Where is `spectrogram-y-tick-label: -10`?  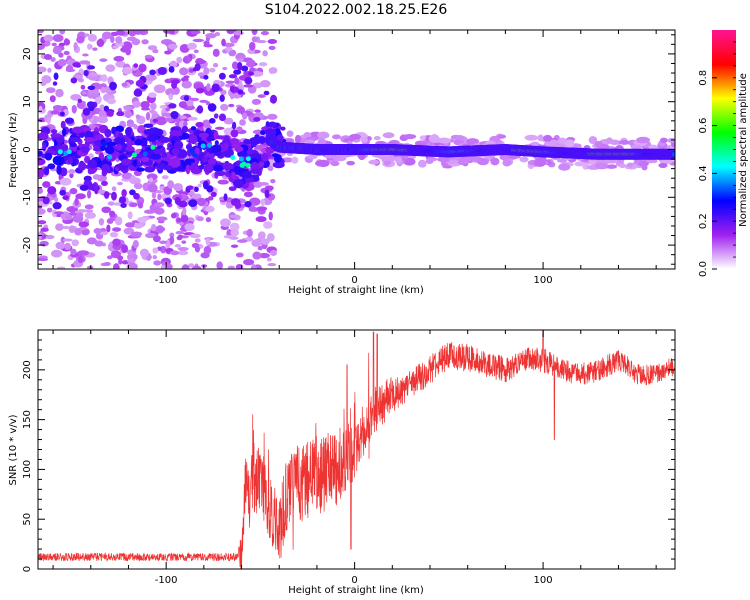
spectrogram-y-tick-label: -10 is located at coordinates (27, 197).